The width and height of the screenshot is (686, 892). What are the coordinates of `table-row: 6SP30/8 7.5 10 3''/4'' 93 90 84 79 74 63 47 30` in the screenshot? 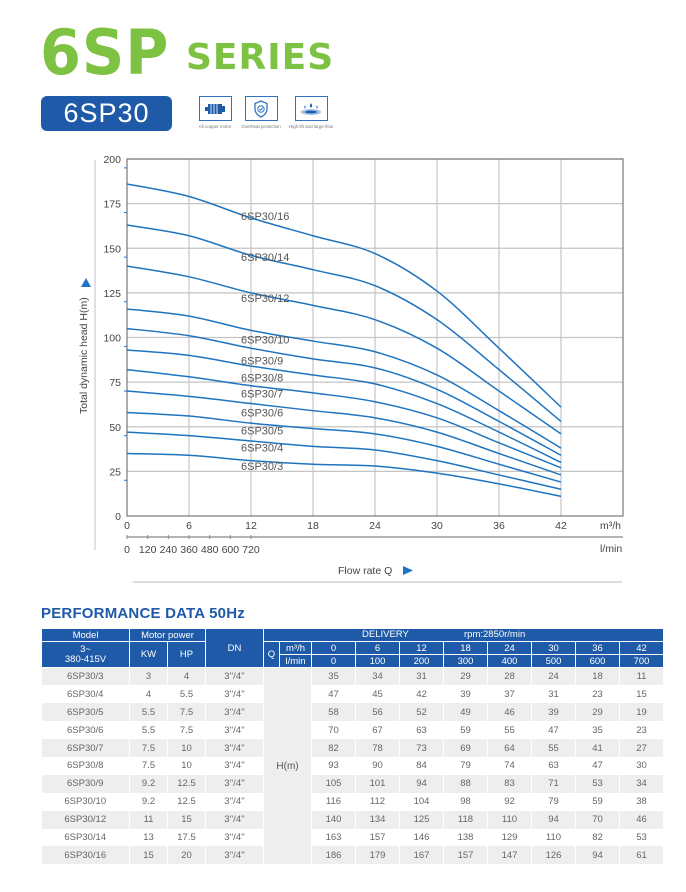 It's located at (353, 765).